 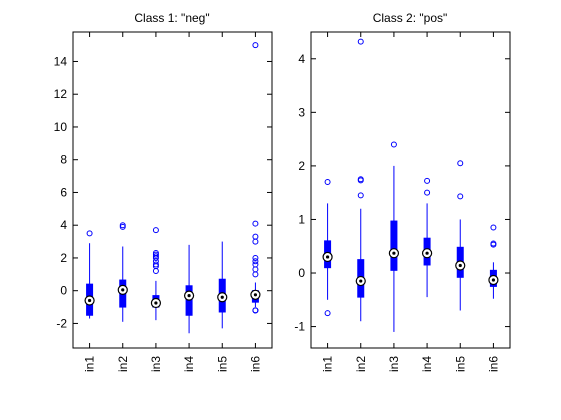 I want to click on y-tick-label: 8, so click(x=63, y=160).